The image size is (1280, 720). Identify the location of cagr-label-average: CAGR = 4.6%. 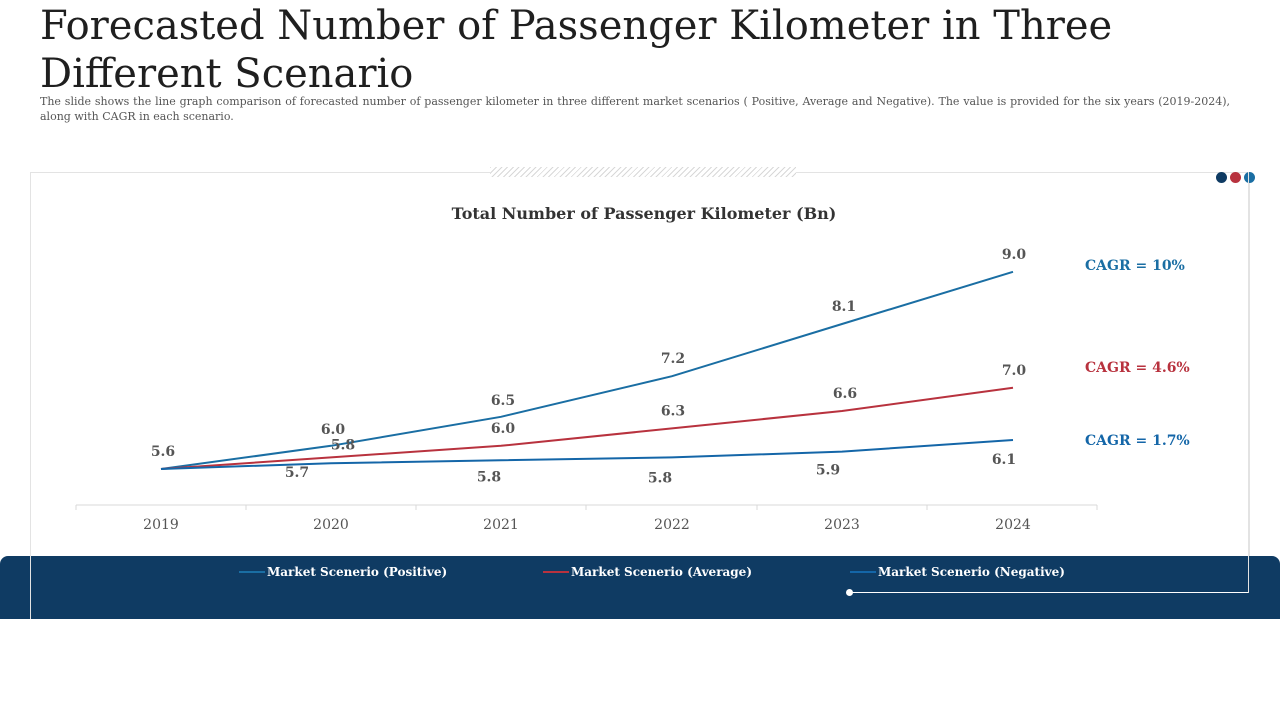
(1137, 368).